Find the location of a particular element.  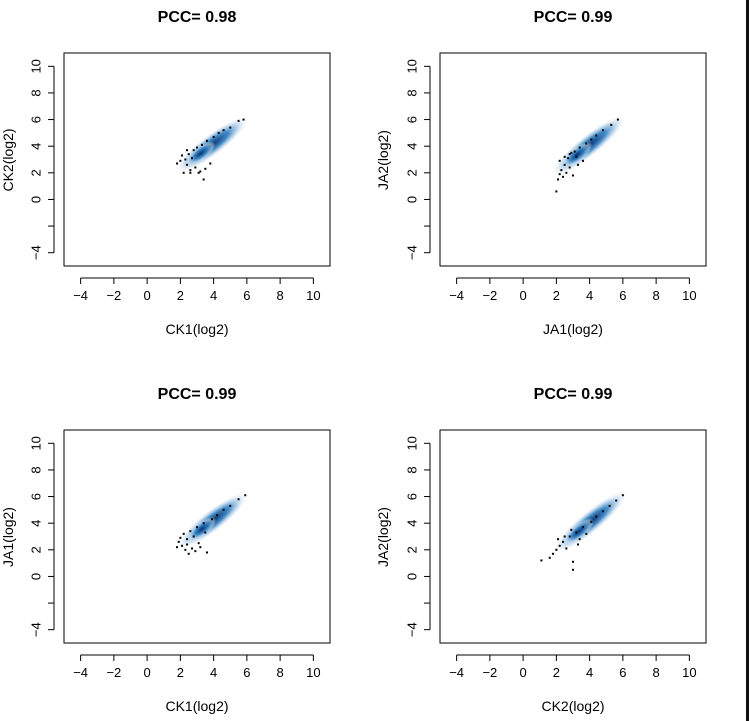

y-tick-label: 2 is located at coordinates (36, 172).